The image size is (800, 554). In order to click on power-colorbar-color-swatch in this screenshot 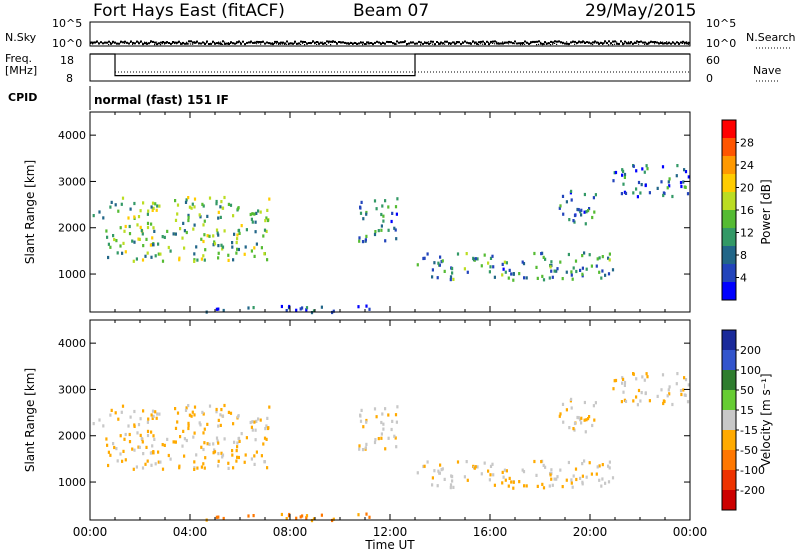, I will do `click(729, 255)`.